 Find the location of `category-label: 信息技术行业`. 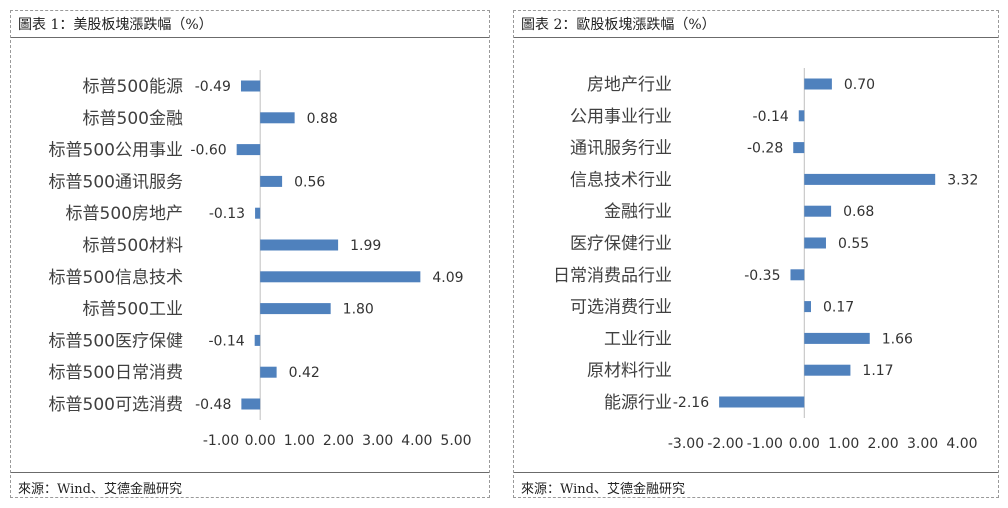

category-label: 信息技术行业 is located at coordinates (621, 180).